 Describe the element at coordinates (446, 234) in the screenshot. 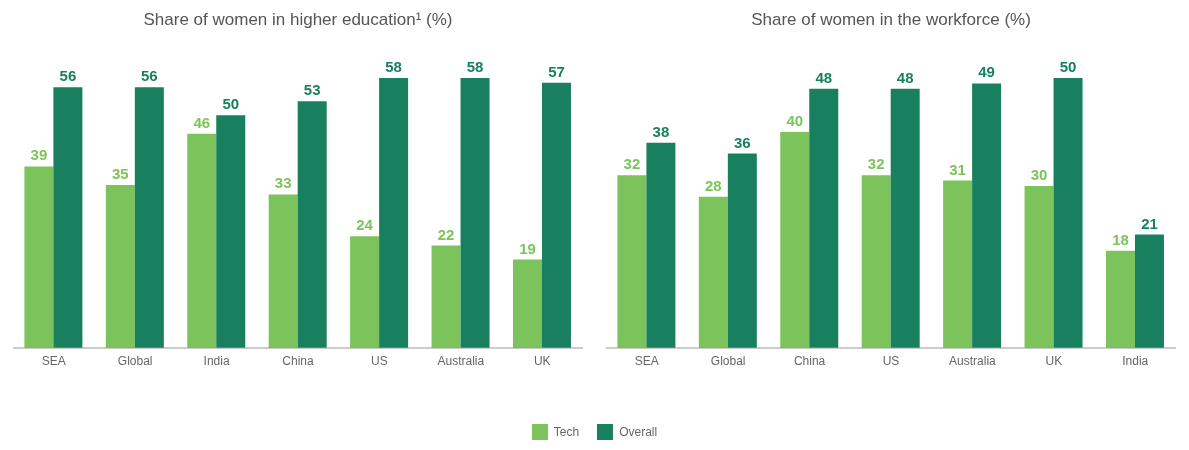

I see `data-label: 22` at that location.